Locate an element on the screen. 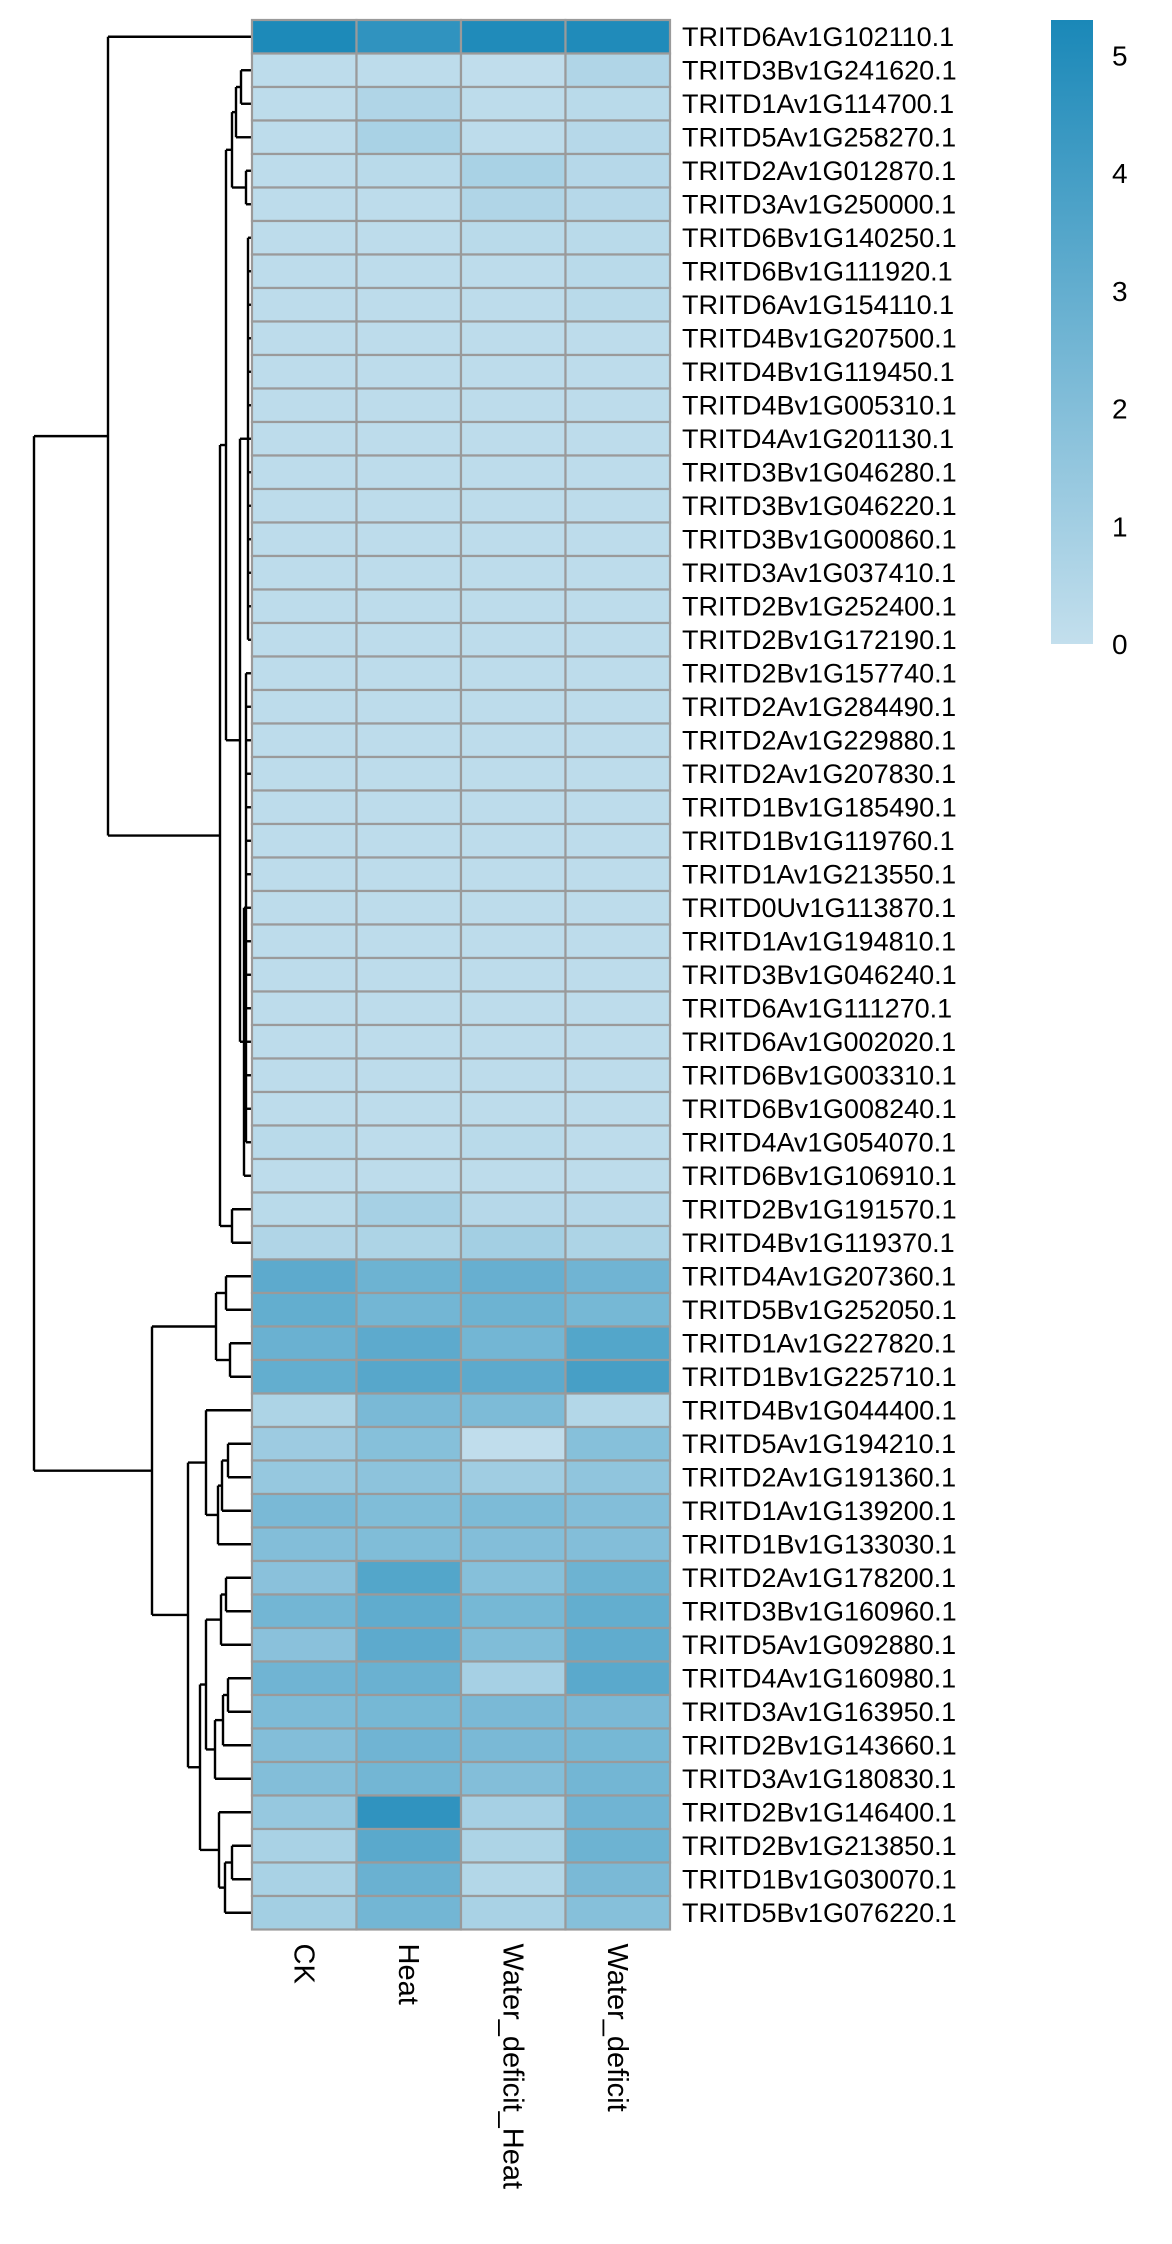 Image resolution: width=1172 pixels, height=2244 pixels. row-label: TRITD1Av1G213550.1 is located at coordinates (819, 874).